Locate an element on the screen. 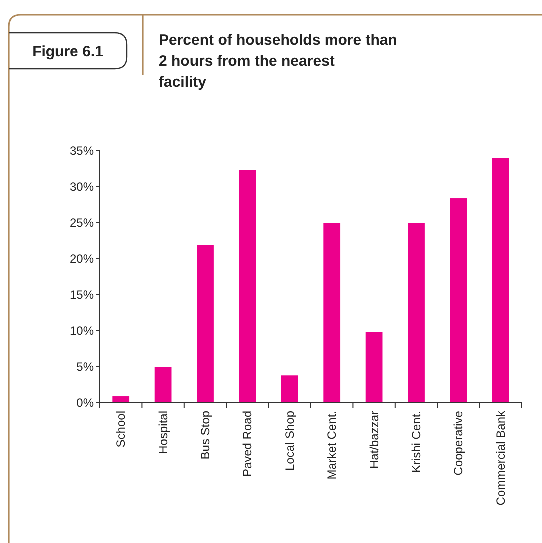 The height and width of the screenshot is (543, 542). x-tick-label: Krishi Cent. is located at coordinates (417, 442).